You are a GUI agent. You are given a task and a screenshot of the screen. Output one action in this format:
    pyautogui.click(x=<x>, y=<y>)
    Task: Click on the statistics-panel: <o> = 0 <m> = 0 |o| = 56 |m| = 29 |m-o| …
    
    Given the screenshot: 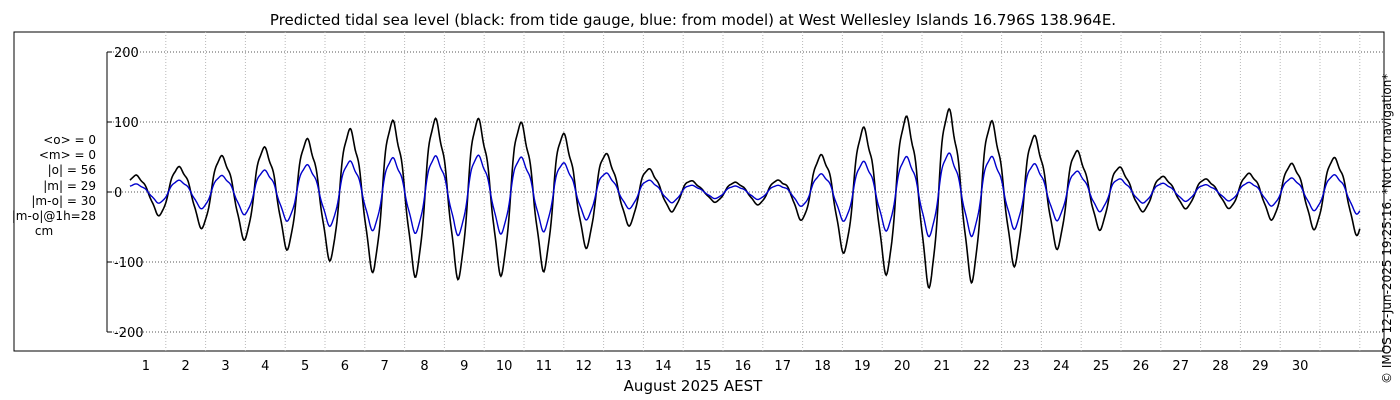 What is the action you would take?
    pyautogui.click(x=51, y=186)
    